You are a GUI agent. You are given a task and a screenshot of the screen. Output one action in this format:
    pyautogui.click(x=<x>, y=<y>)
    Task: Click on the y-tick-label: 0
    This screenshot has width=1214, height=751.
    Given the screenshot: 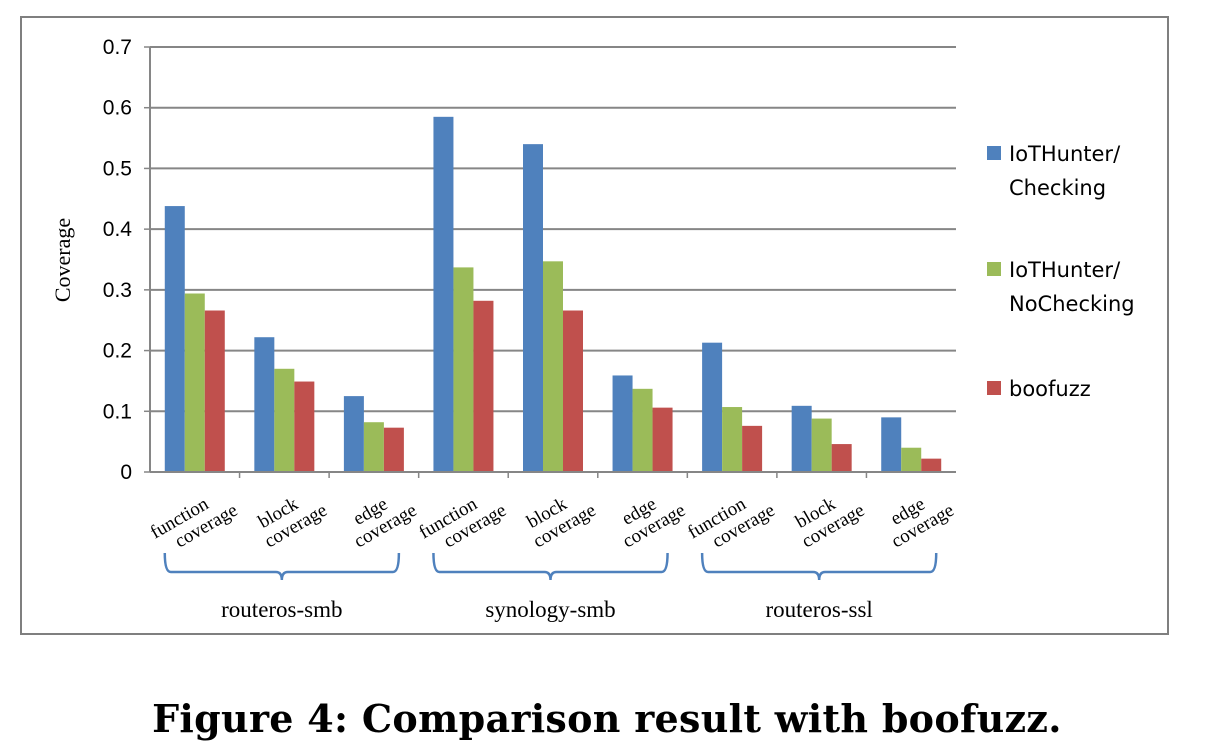 What is the action you would take?
    pyautogui.click(x=126, y=472)
    